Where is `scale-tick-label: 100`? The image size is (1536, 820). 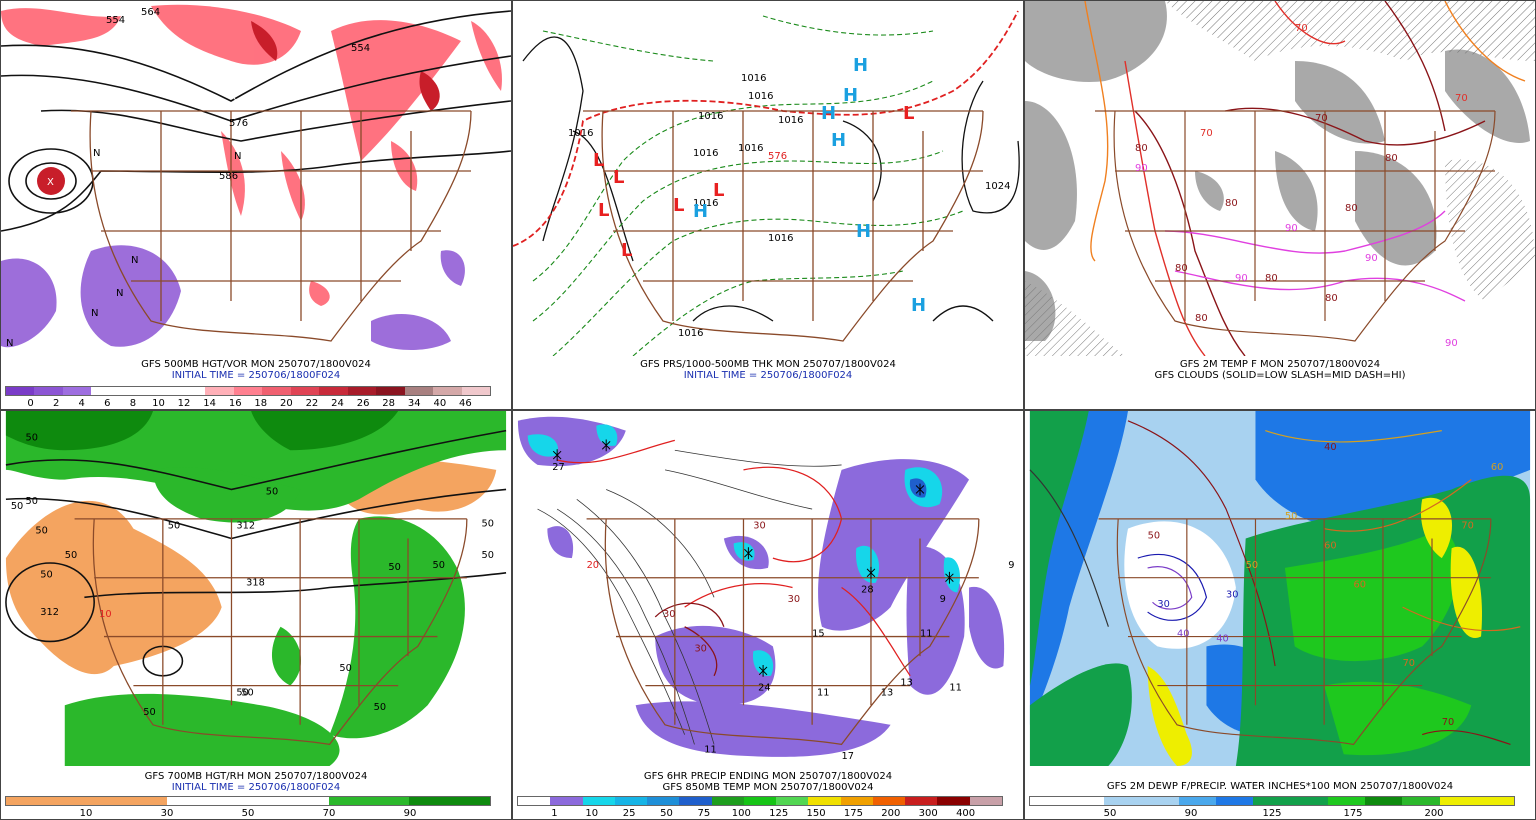 scale-tick-label: 100 is located at coordinates (741, 813).